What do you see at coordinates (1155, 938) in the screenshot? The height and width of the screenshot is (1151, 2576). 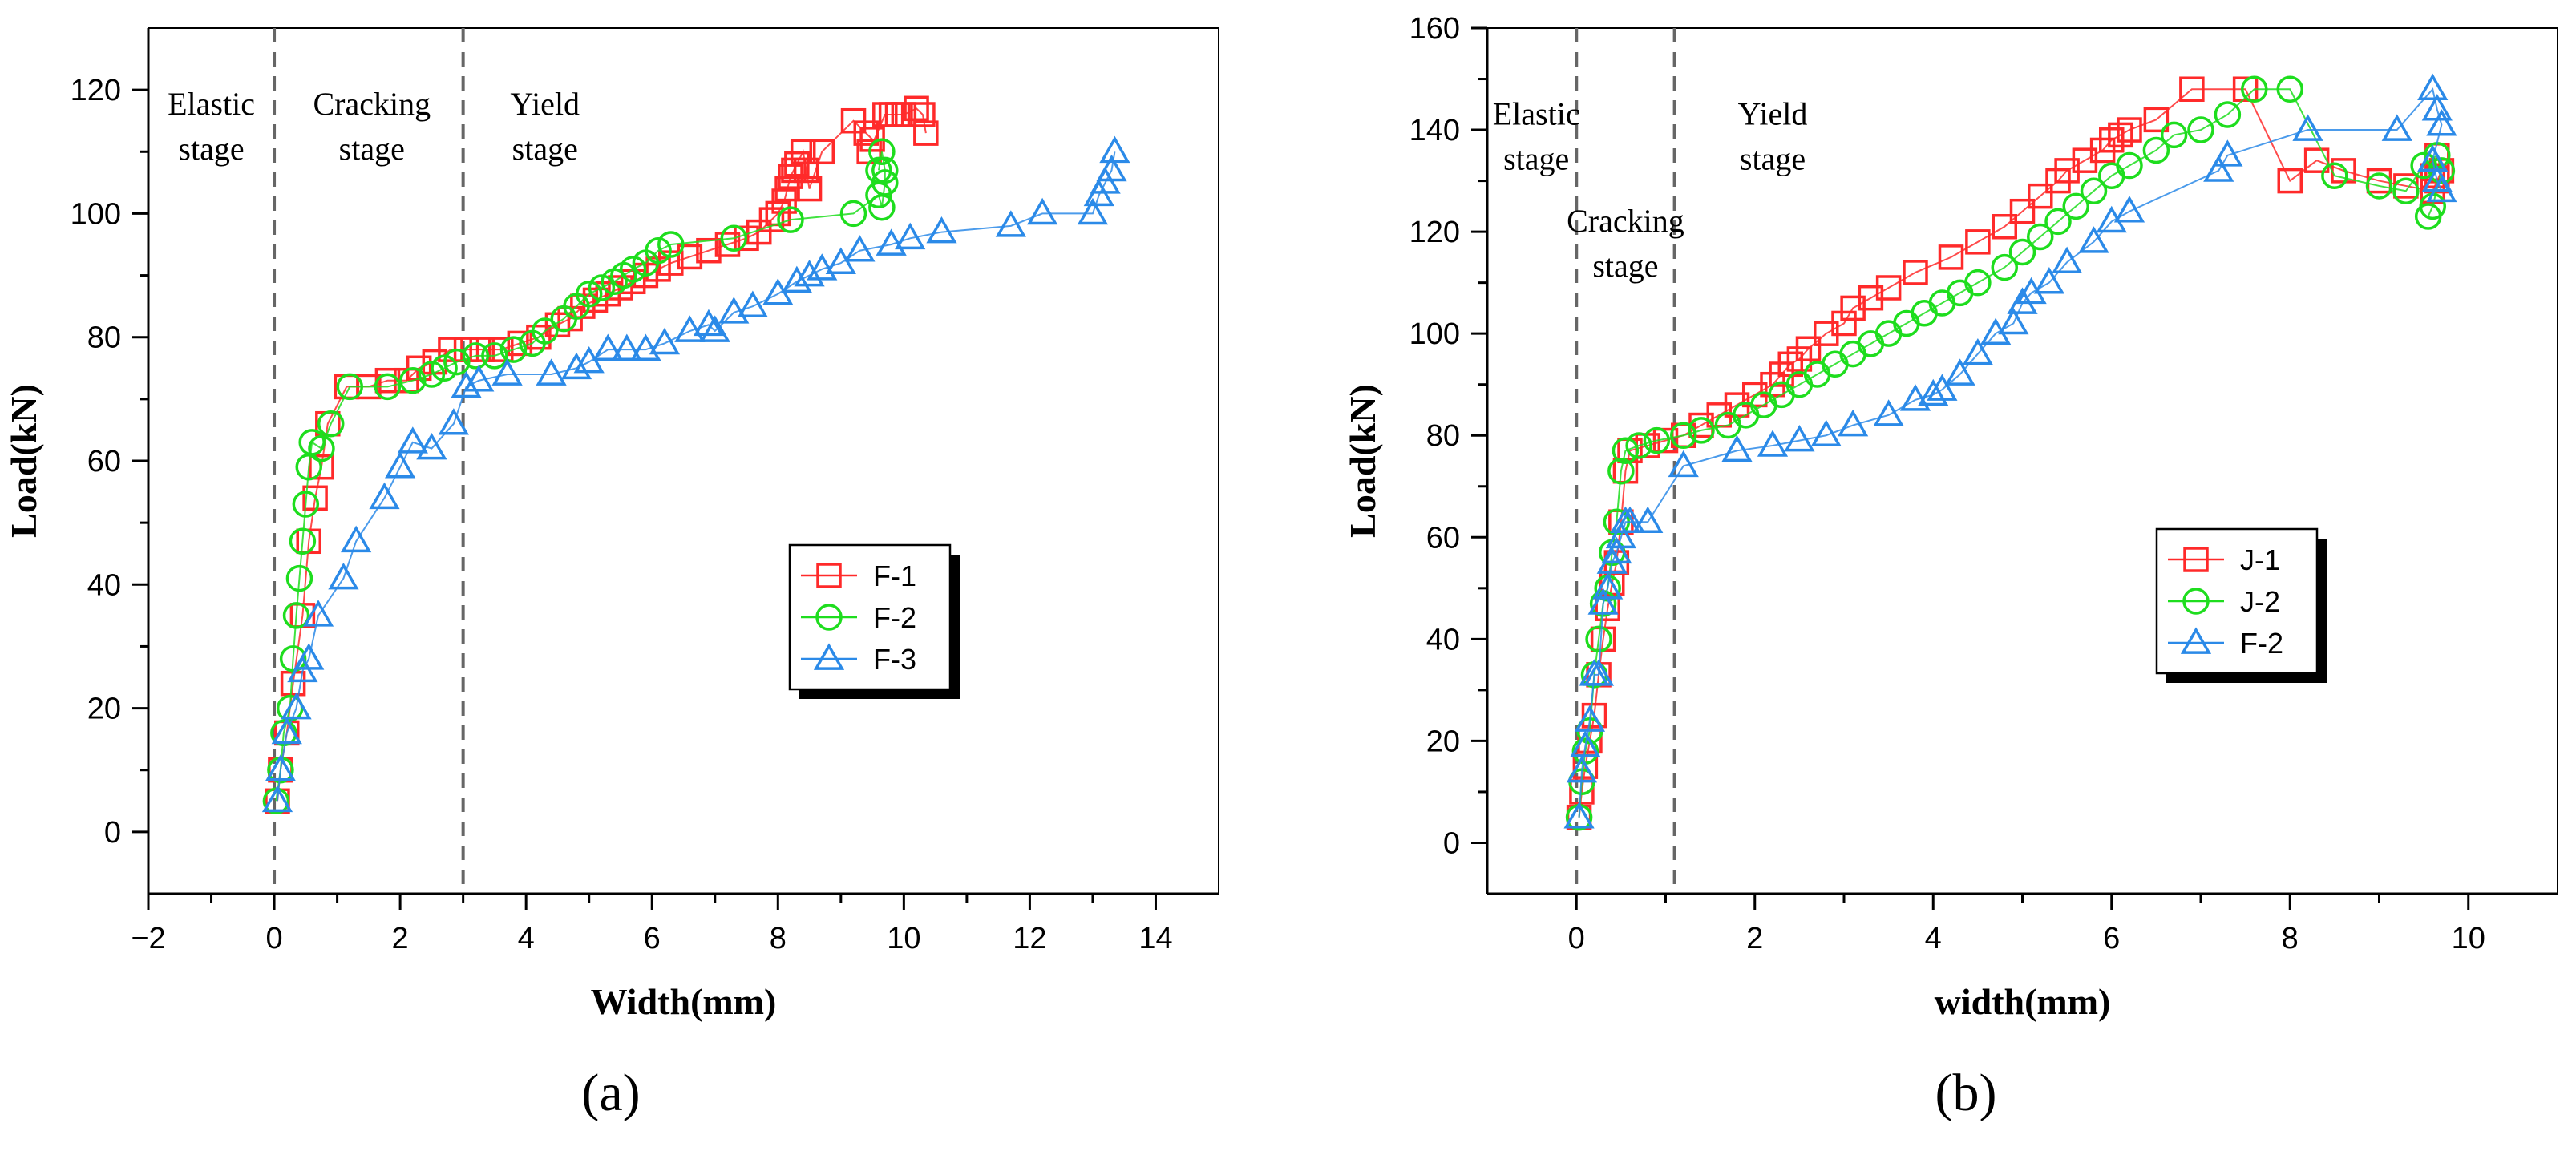 I see `x-tick-label: 14` at bounding box center [1155, 938].